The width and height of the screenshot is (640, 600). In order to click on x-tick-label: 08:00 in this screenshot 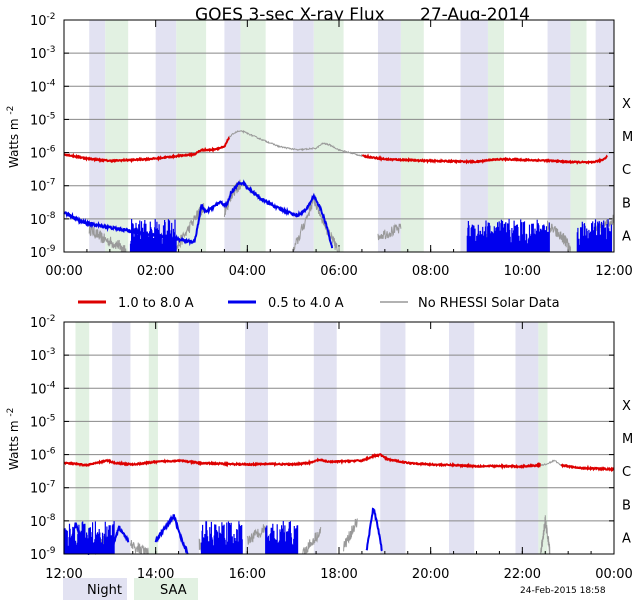, I will do `click(430, 271)`.